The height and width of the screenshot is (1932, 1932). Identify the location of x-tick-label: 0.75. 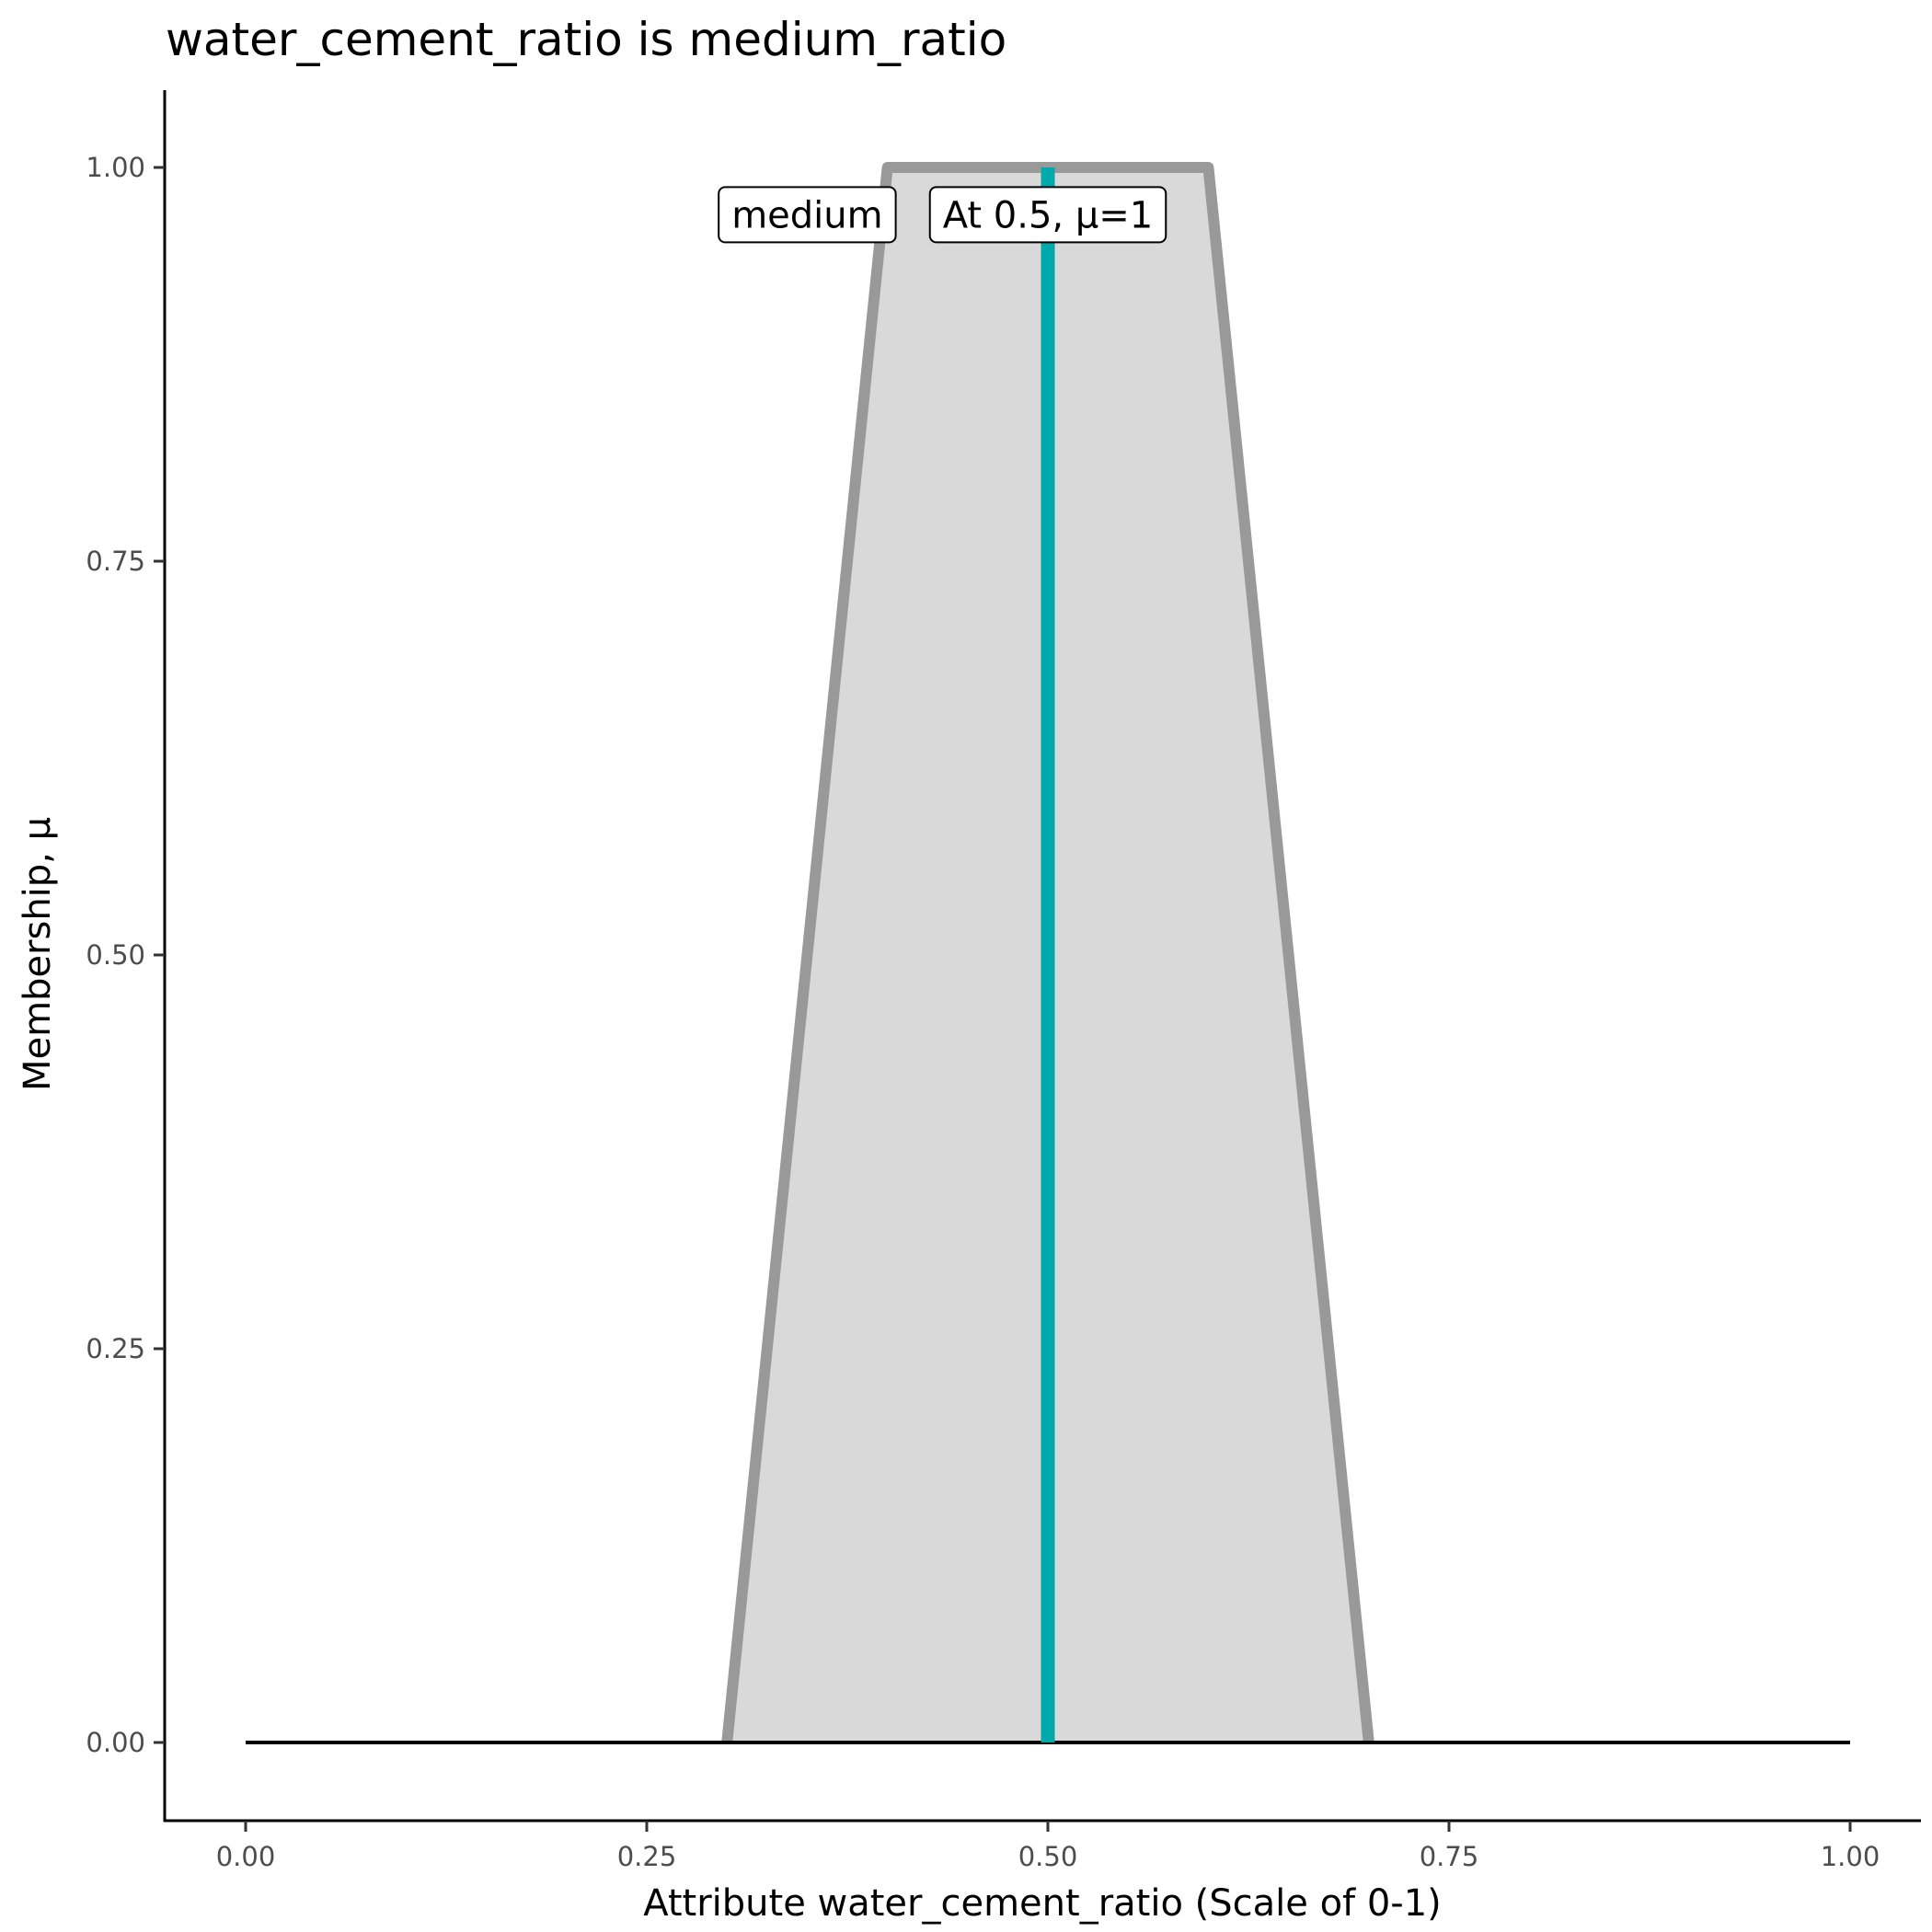
(1449, 1856).